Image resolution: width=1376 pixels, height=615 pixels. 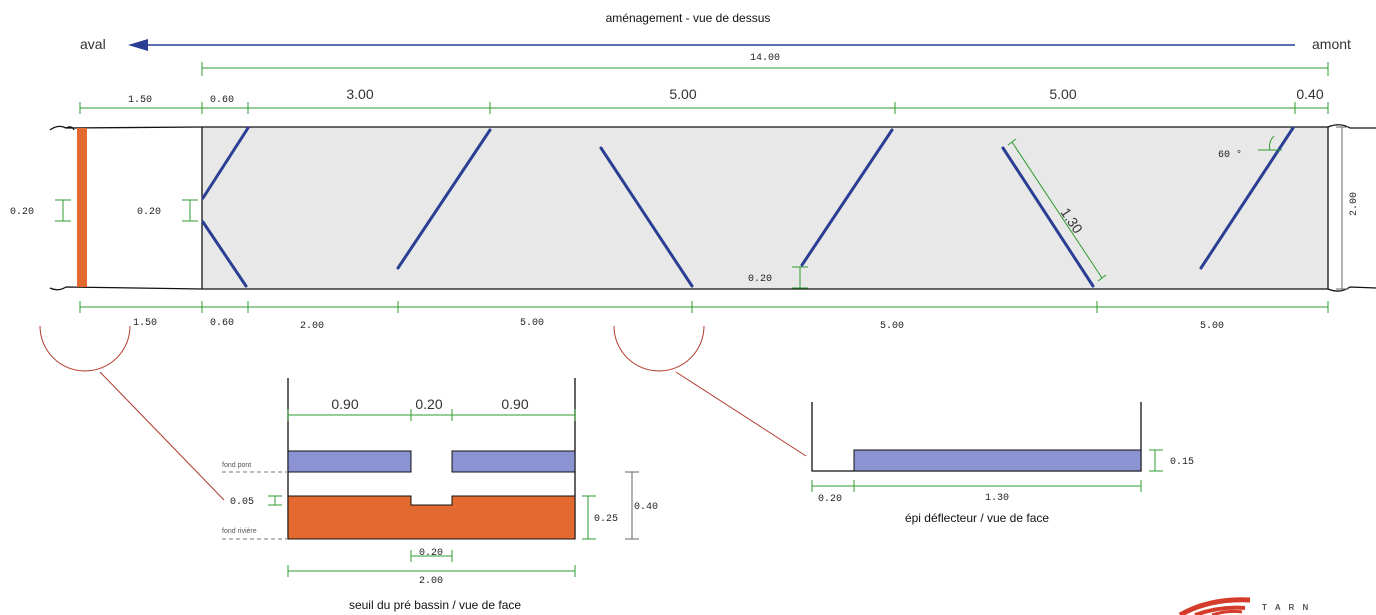 I want to click on label-fond-riviere: fond rivière, so click(x=239, y=531).